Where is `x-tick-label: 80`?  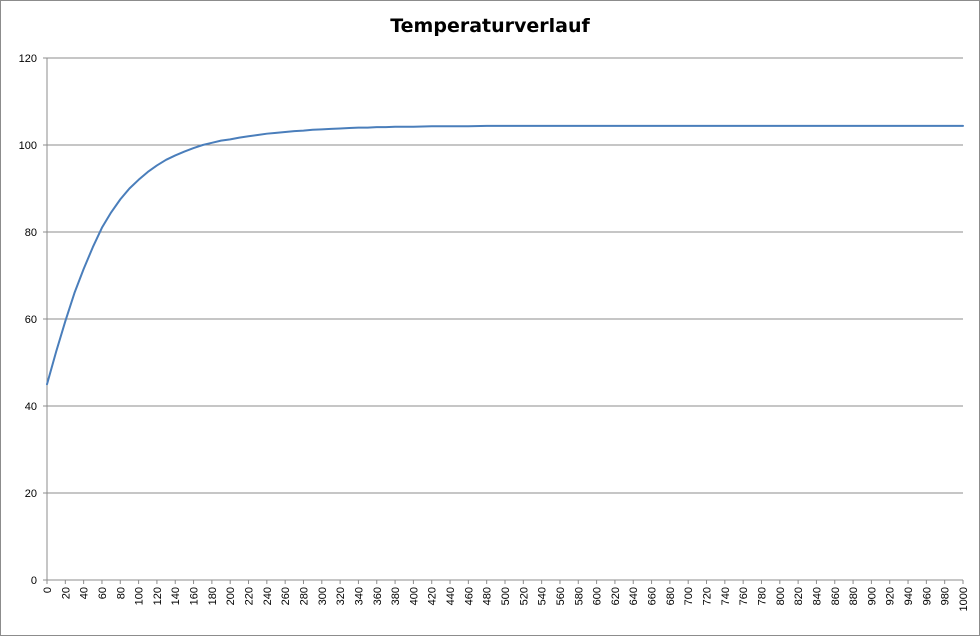 x-tick-label: 80 is located at coordinates (121, 593).